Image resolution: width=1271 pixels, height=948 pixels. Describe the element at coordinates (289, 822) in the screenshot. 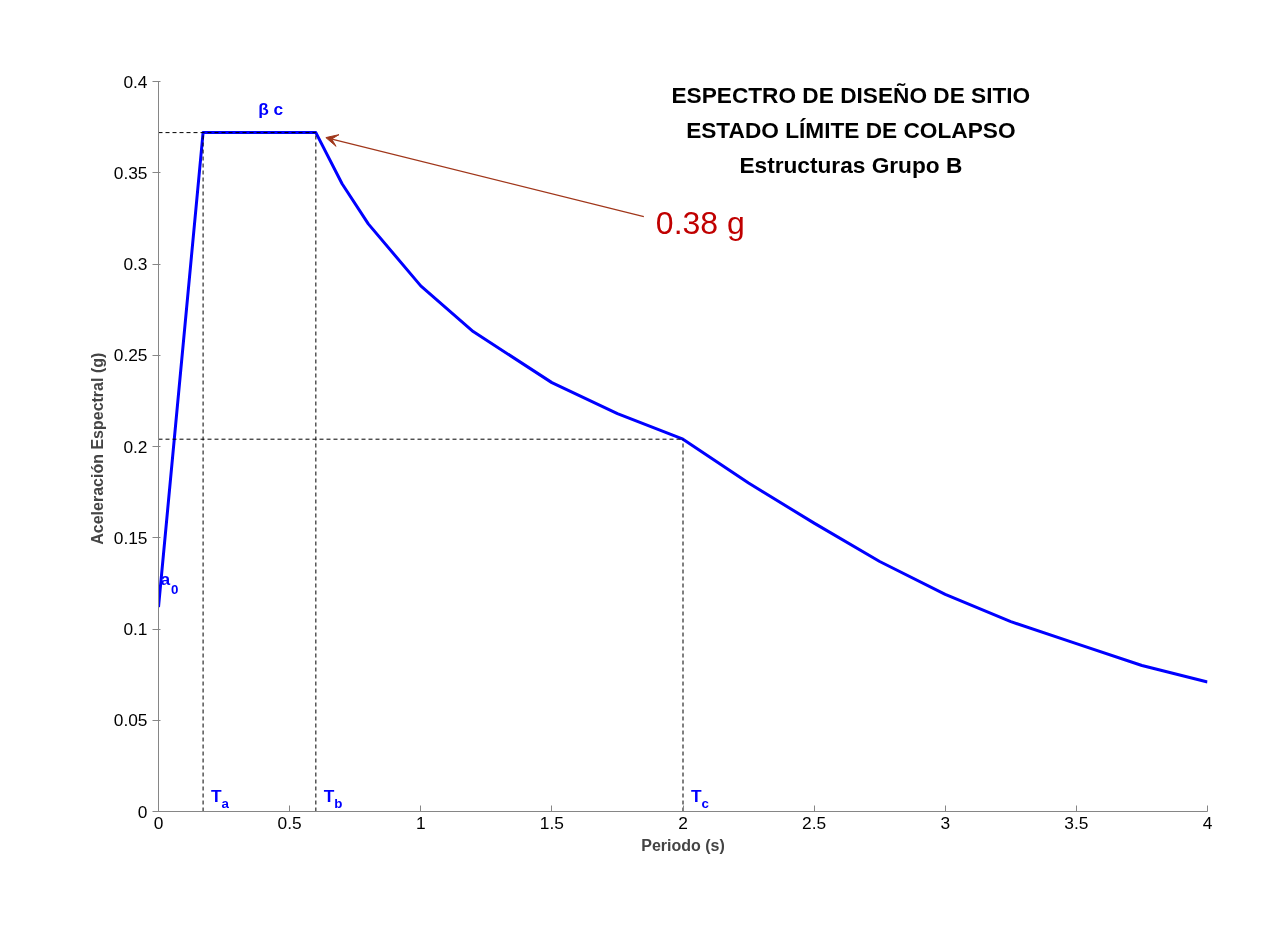

I see `x-tick-label: 0.5` at that location.